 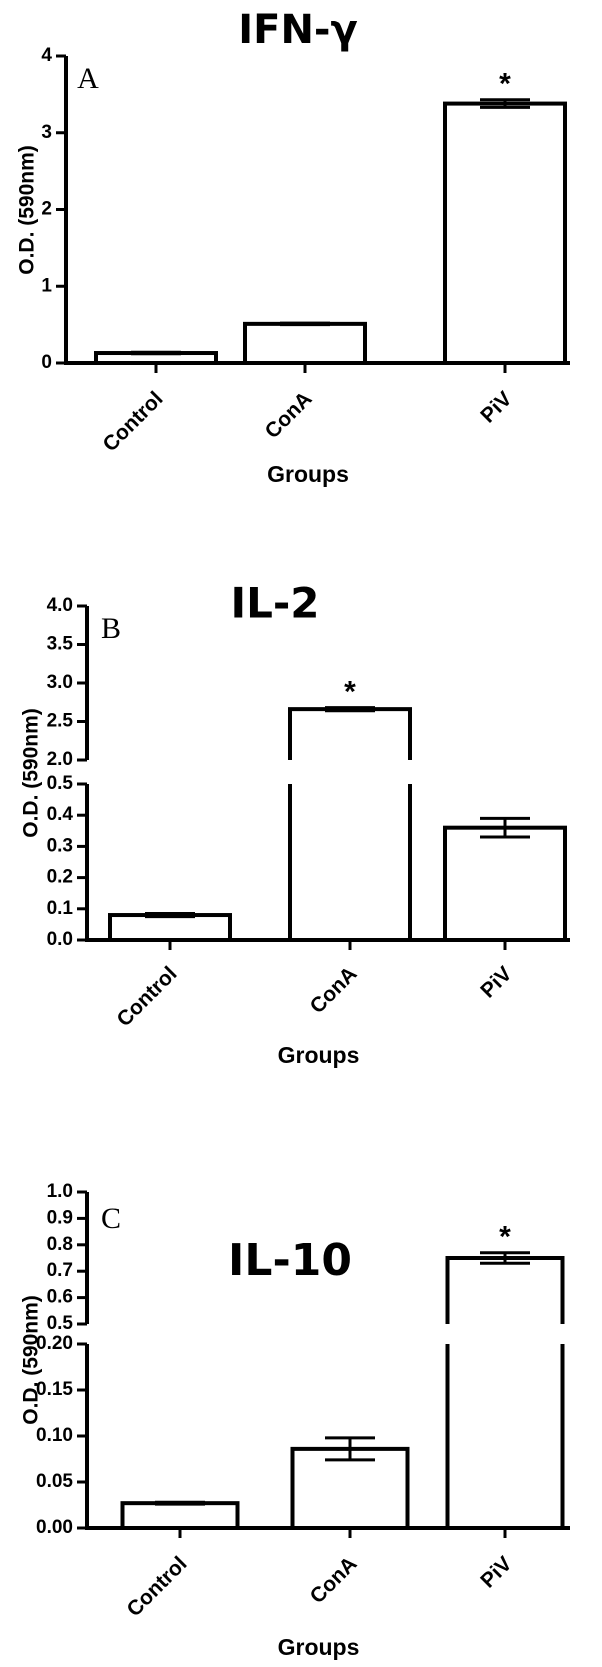 I want to click on y-tick-label: 2.0, so click(x=60, y=759).